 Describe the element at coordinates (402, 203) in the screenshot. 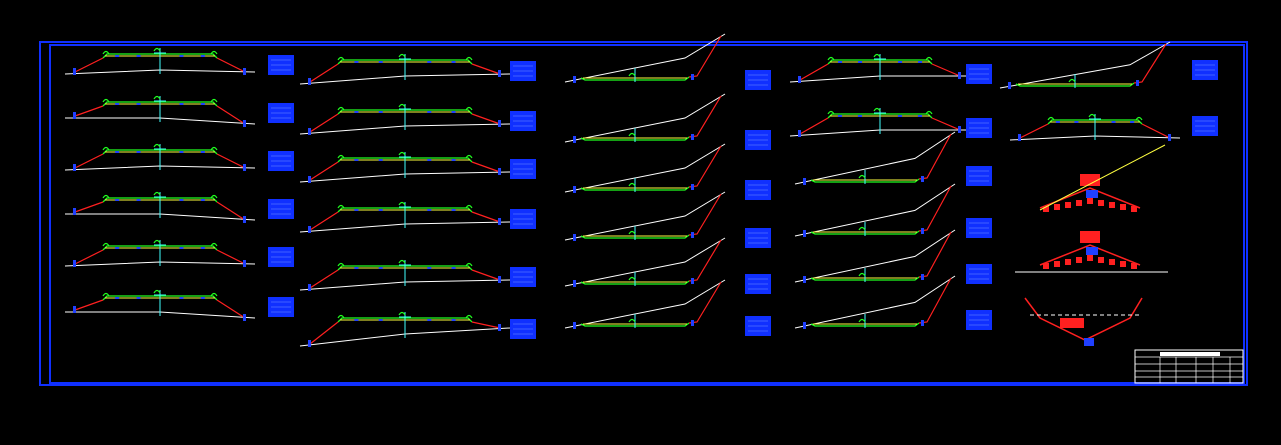

I see `section-c2-4-center-curl` at that location.